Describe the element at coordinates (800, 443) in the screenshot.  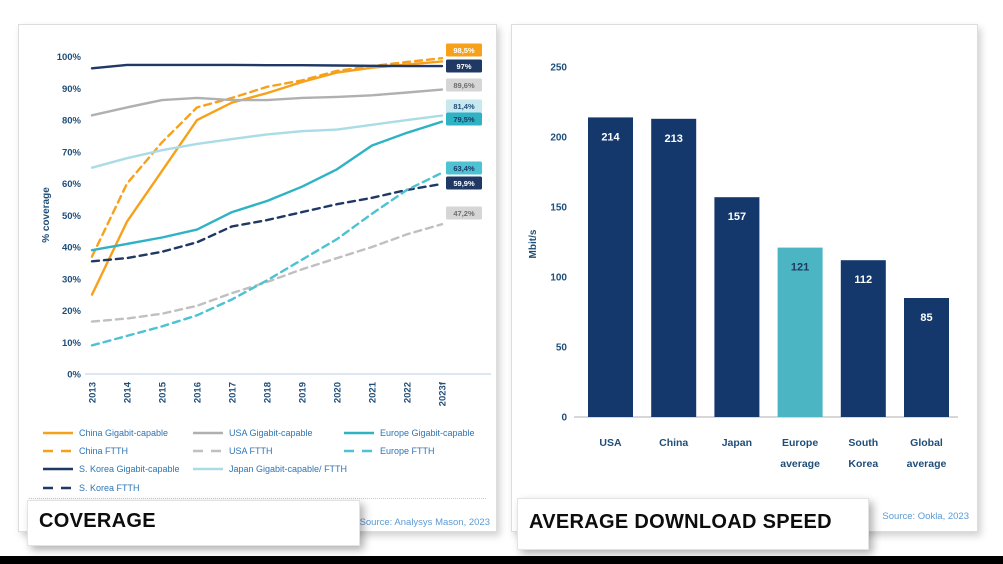
I see `category-label: Europe` at that location.